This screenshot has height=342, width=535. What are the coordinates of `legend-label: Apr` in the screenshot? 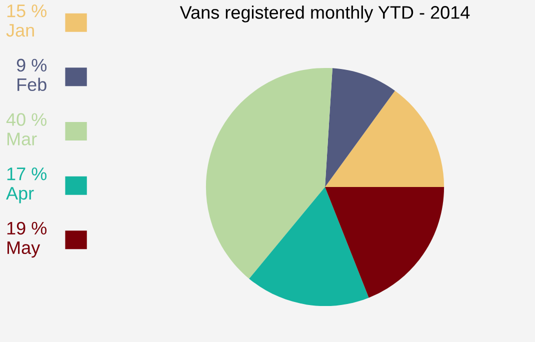 It's located at (20, 195).